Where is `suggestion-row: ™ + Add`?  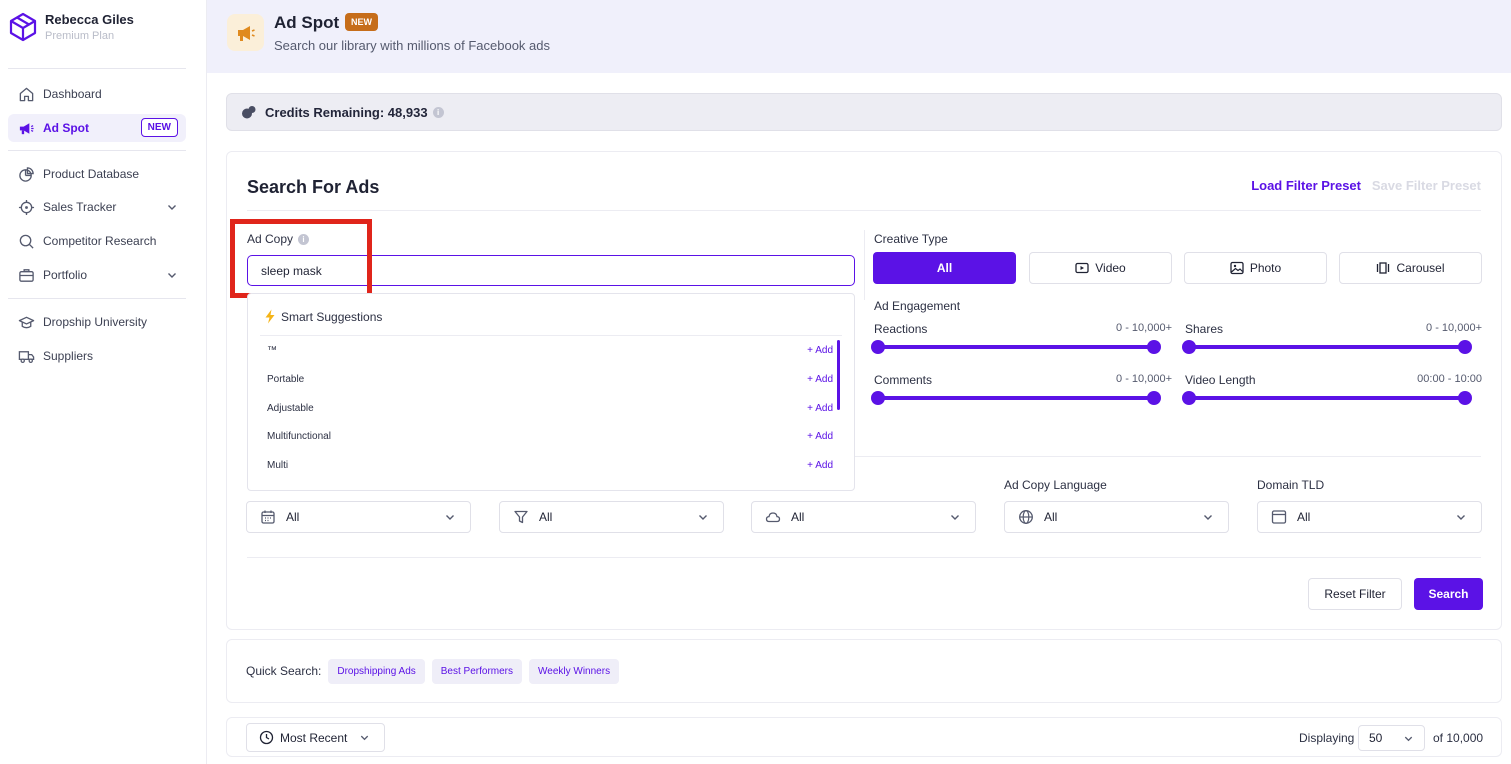 suggestion-row: ™ + Add is located at coordinates (550, 350).